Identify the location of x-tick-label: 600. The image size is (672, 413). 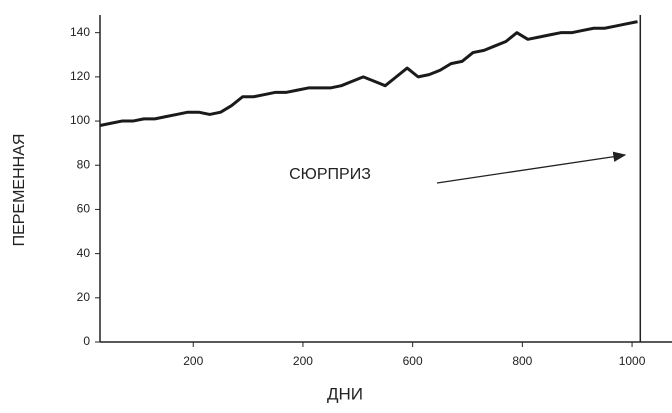
(413, 361).